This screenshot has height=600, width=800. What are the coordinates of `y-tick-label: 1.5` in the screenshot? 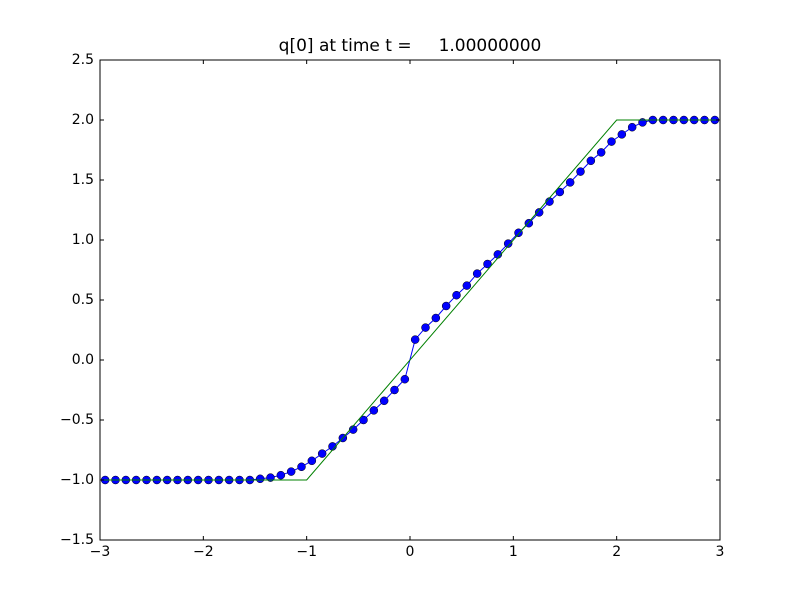 It's located at (83, 180).